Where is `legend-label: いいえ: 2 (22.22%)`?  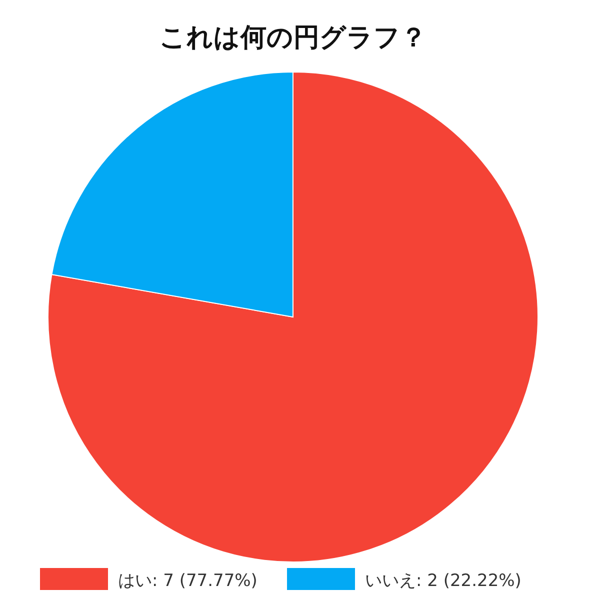
legend-label: いいえ: 2 (22.22%) is located at coordinates (443, 581).